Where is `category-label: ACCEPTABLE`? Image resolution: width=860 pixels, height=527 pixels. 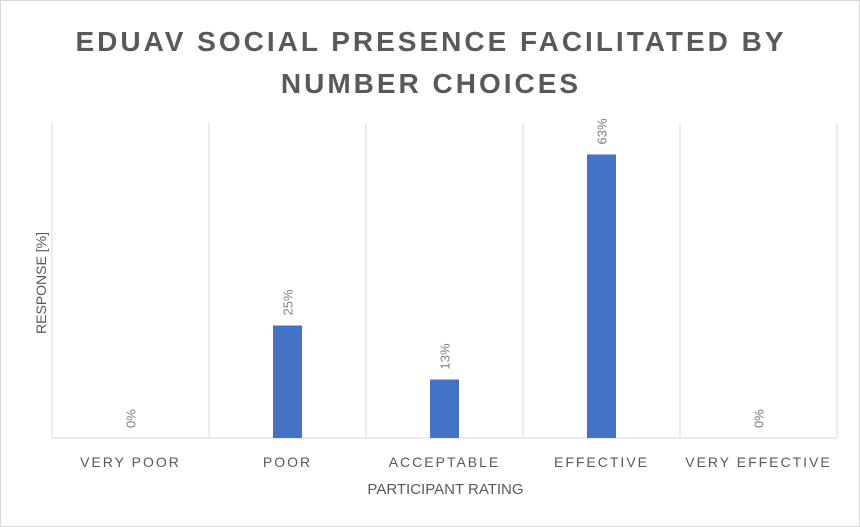
category-label: ACCEPTABLE is located at coordinates (445, 462).